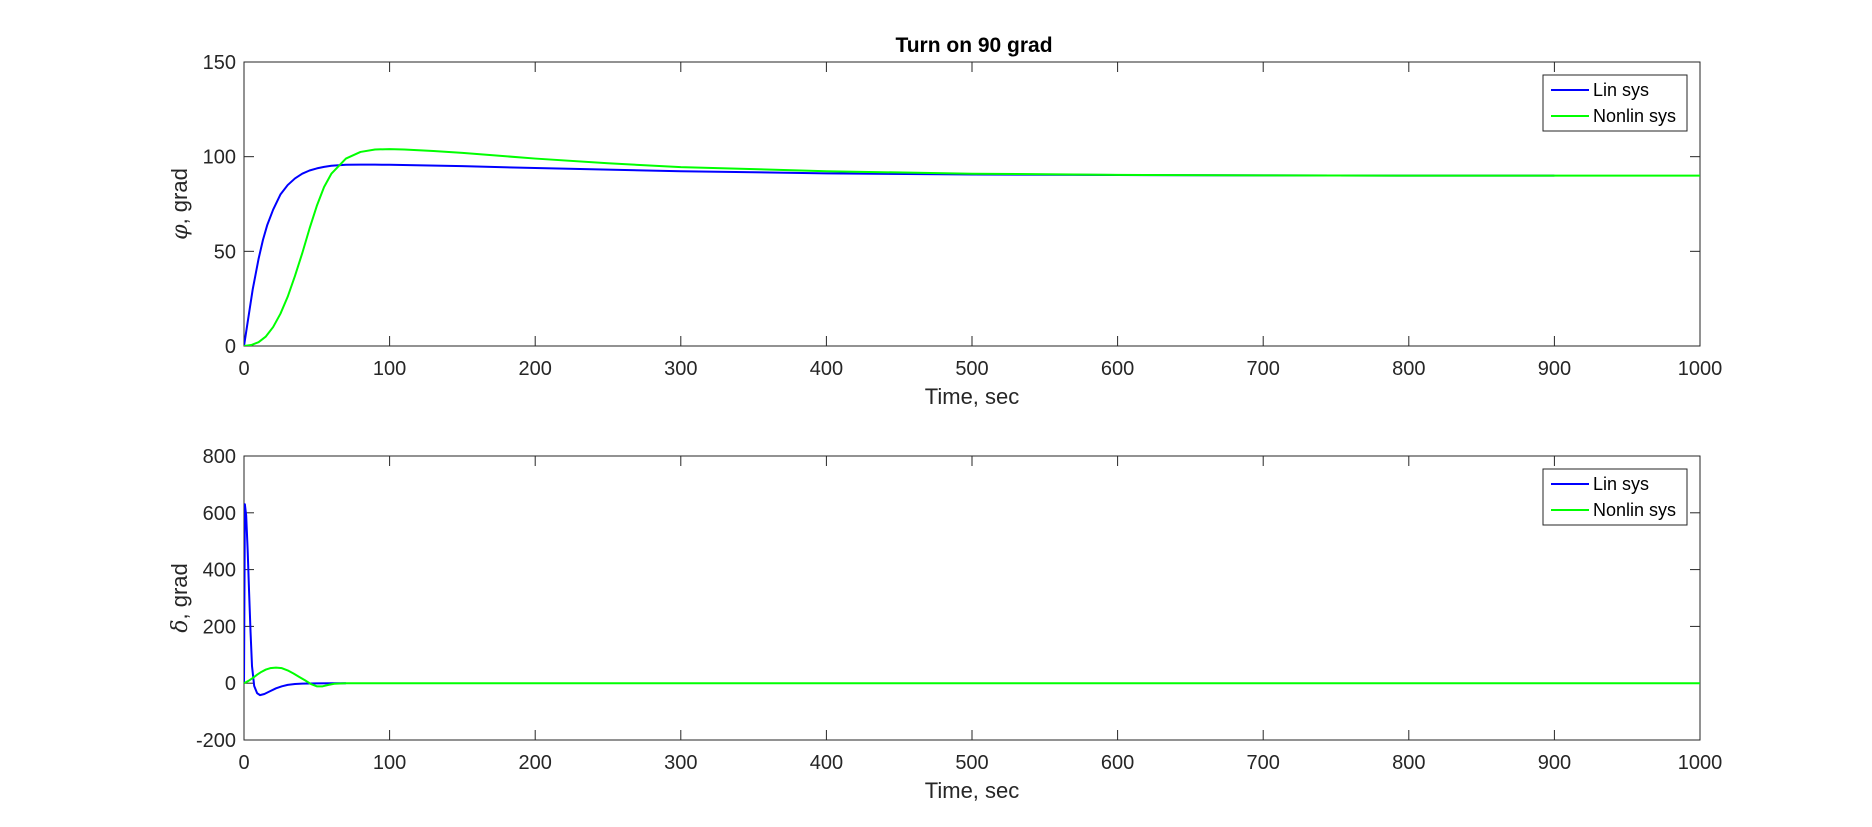 The image size is (1872, 827). I want to click on chart-title: Turn on 90 grad, so click(973, 45).